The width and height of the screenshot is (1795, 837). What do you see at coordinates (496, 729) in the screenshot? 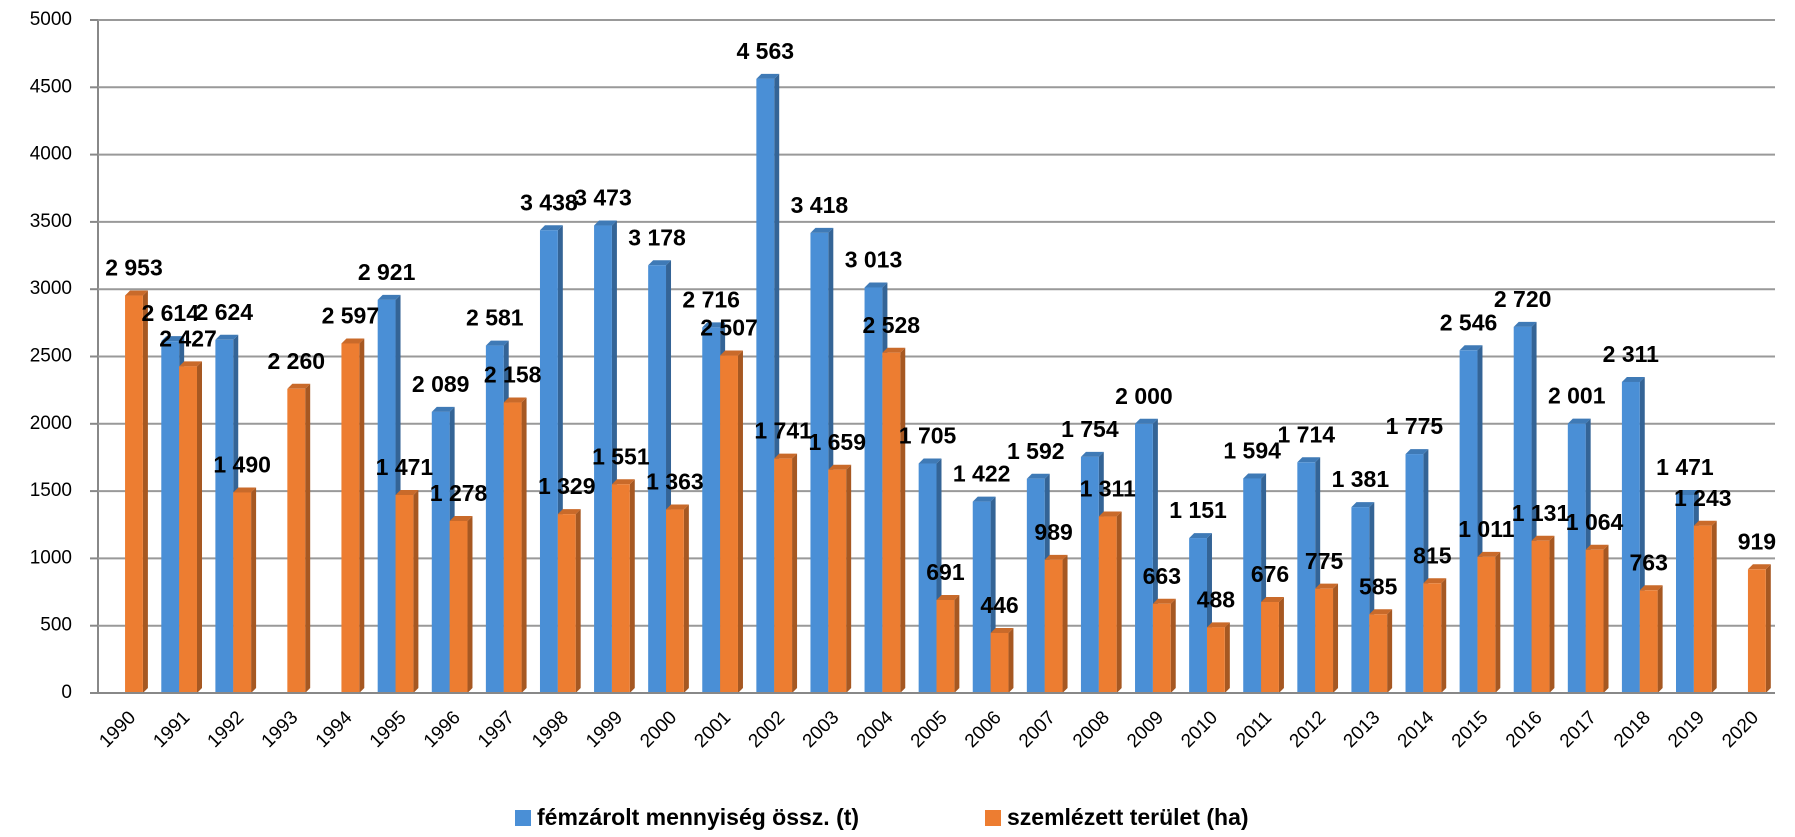
I see `x-tick-label: 1997` at bounding box center [496, 729].